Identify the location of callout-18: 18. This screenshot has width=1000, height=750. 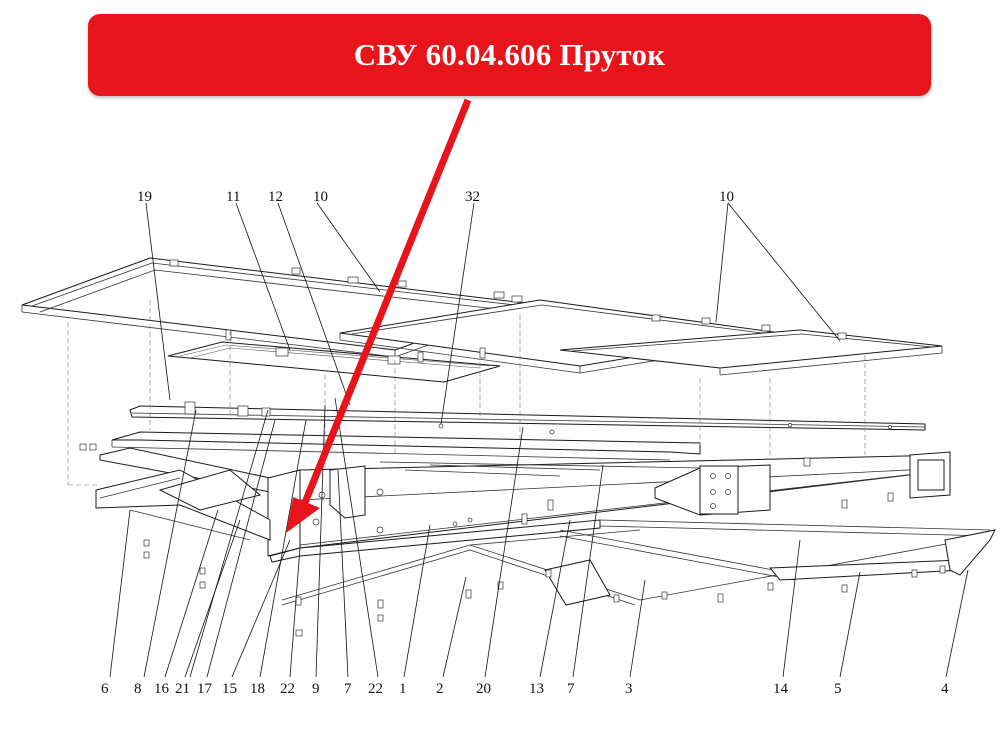
(257, 689).